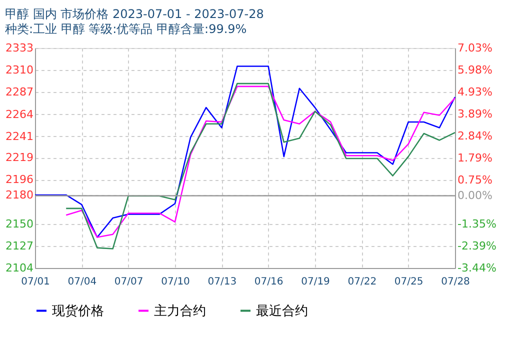 The width and height of the screenshot is (520, 350). Describe the element at coordinates (78, 311) in the screenshot. I see `legend-label: 现货价格` at that location.